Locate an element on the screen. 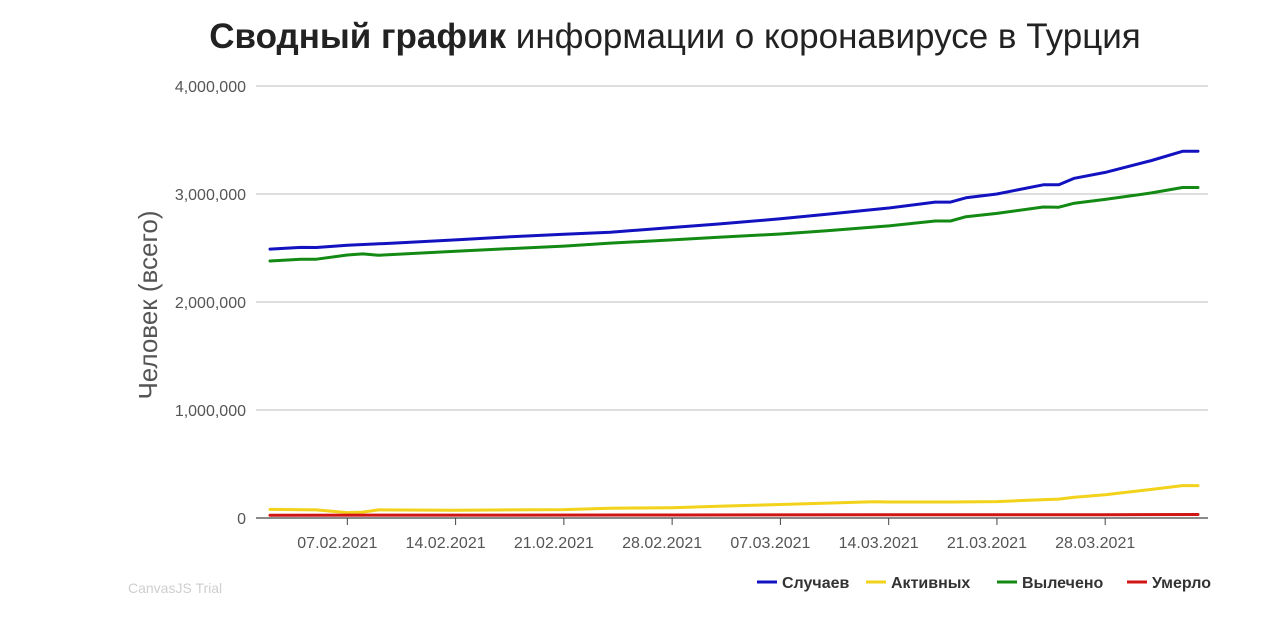  chart-title-bold: Сводный график is located at coordinates (357, 36).